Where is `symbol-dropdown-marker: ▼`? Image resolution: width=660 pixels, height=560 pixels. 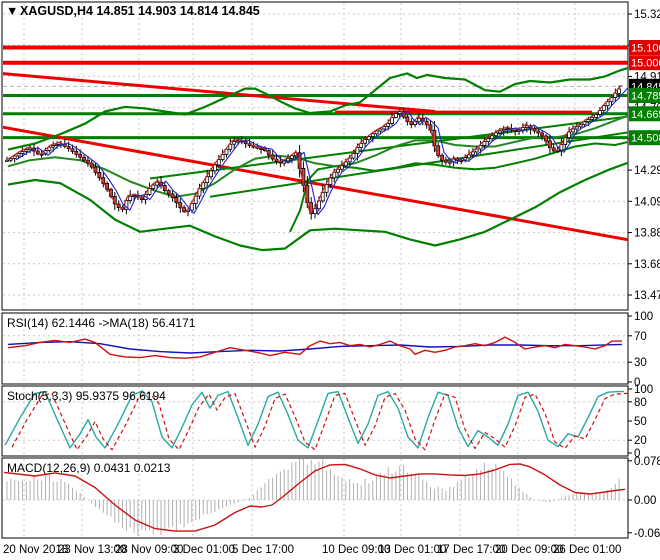
symbol-dropdown-marker: ▼ is located at coordinates (12, 11).